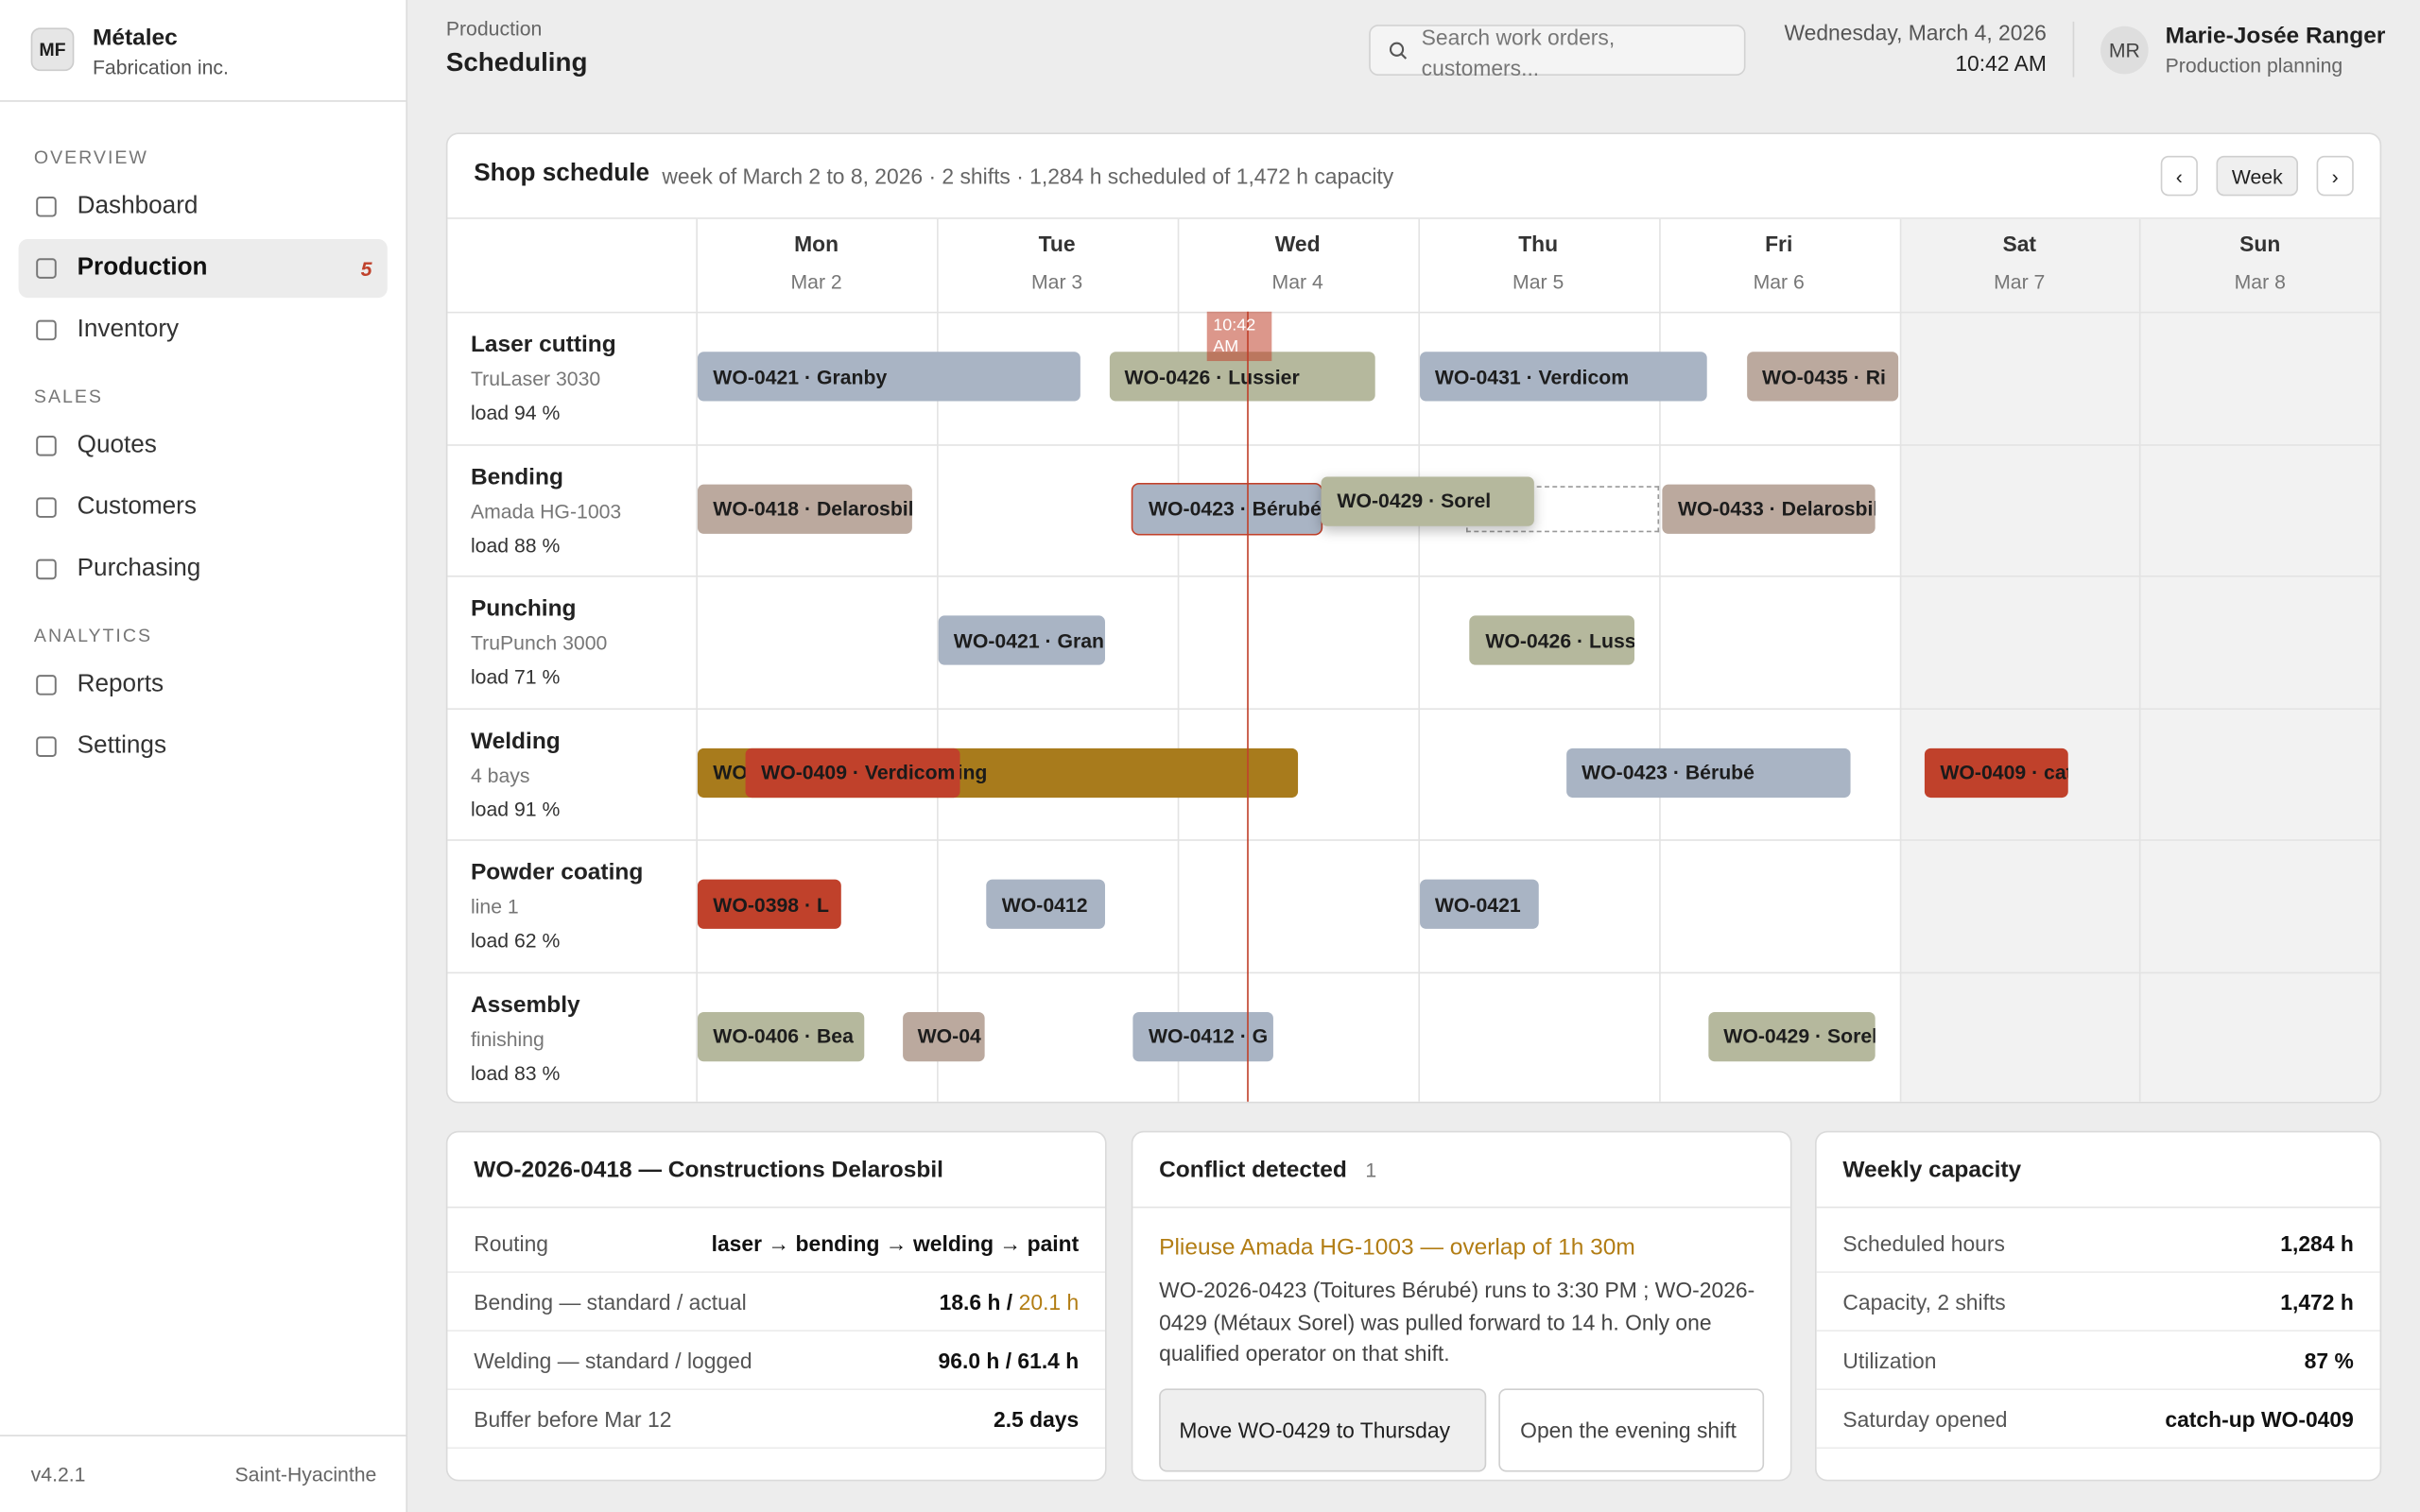 This screenshot has width=2420, height=1512. What do you see at coordinates (512, 1243) in the screenshot?
I see `info-label: Routing` at bounding box center [512, 1243].